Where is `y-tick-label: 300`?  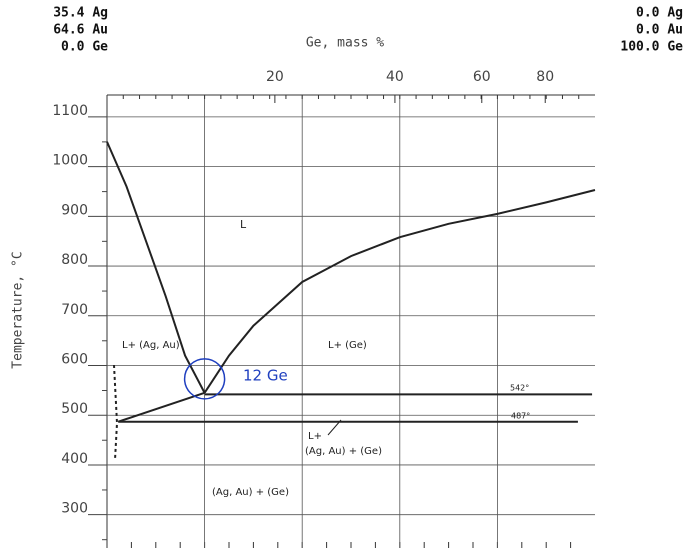 y-tick-label: 300 is located at coordinates (74, 509).